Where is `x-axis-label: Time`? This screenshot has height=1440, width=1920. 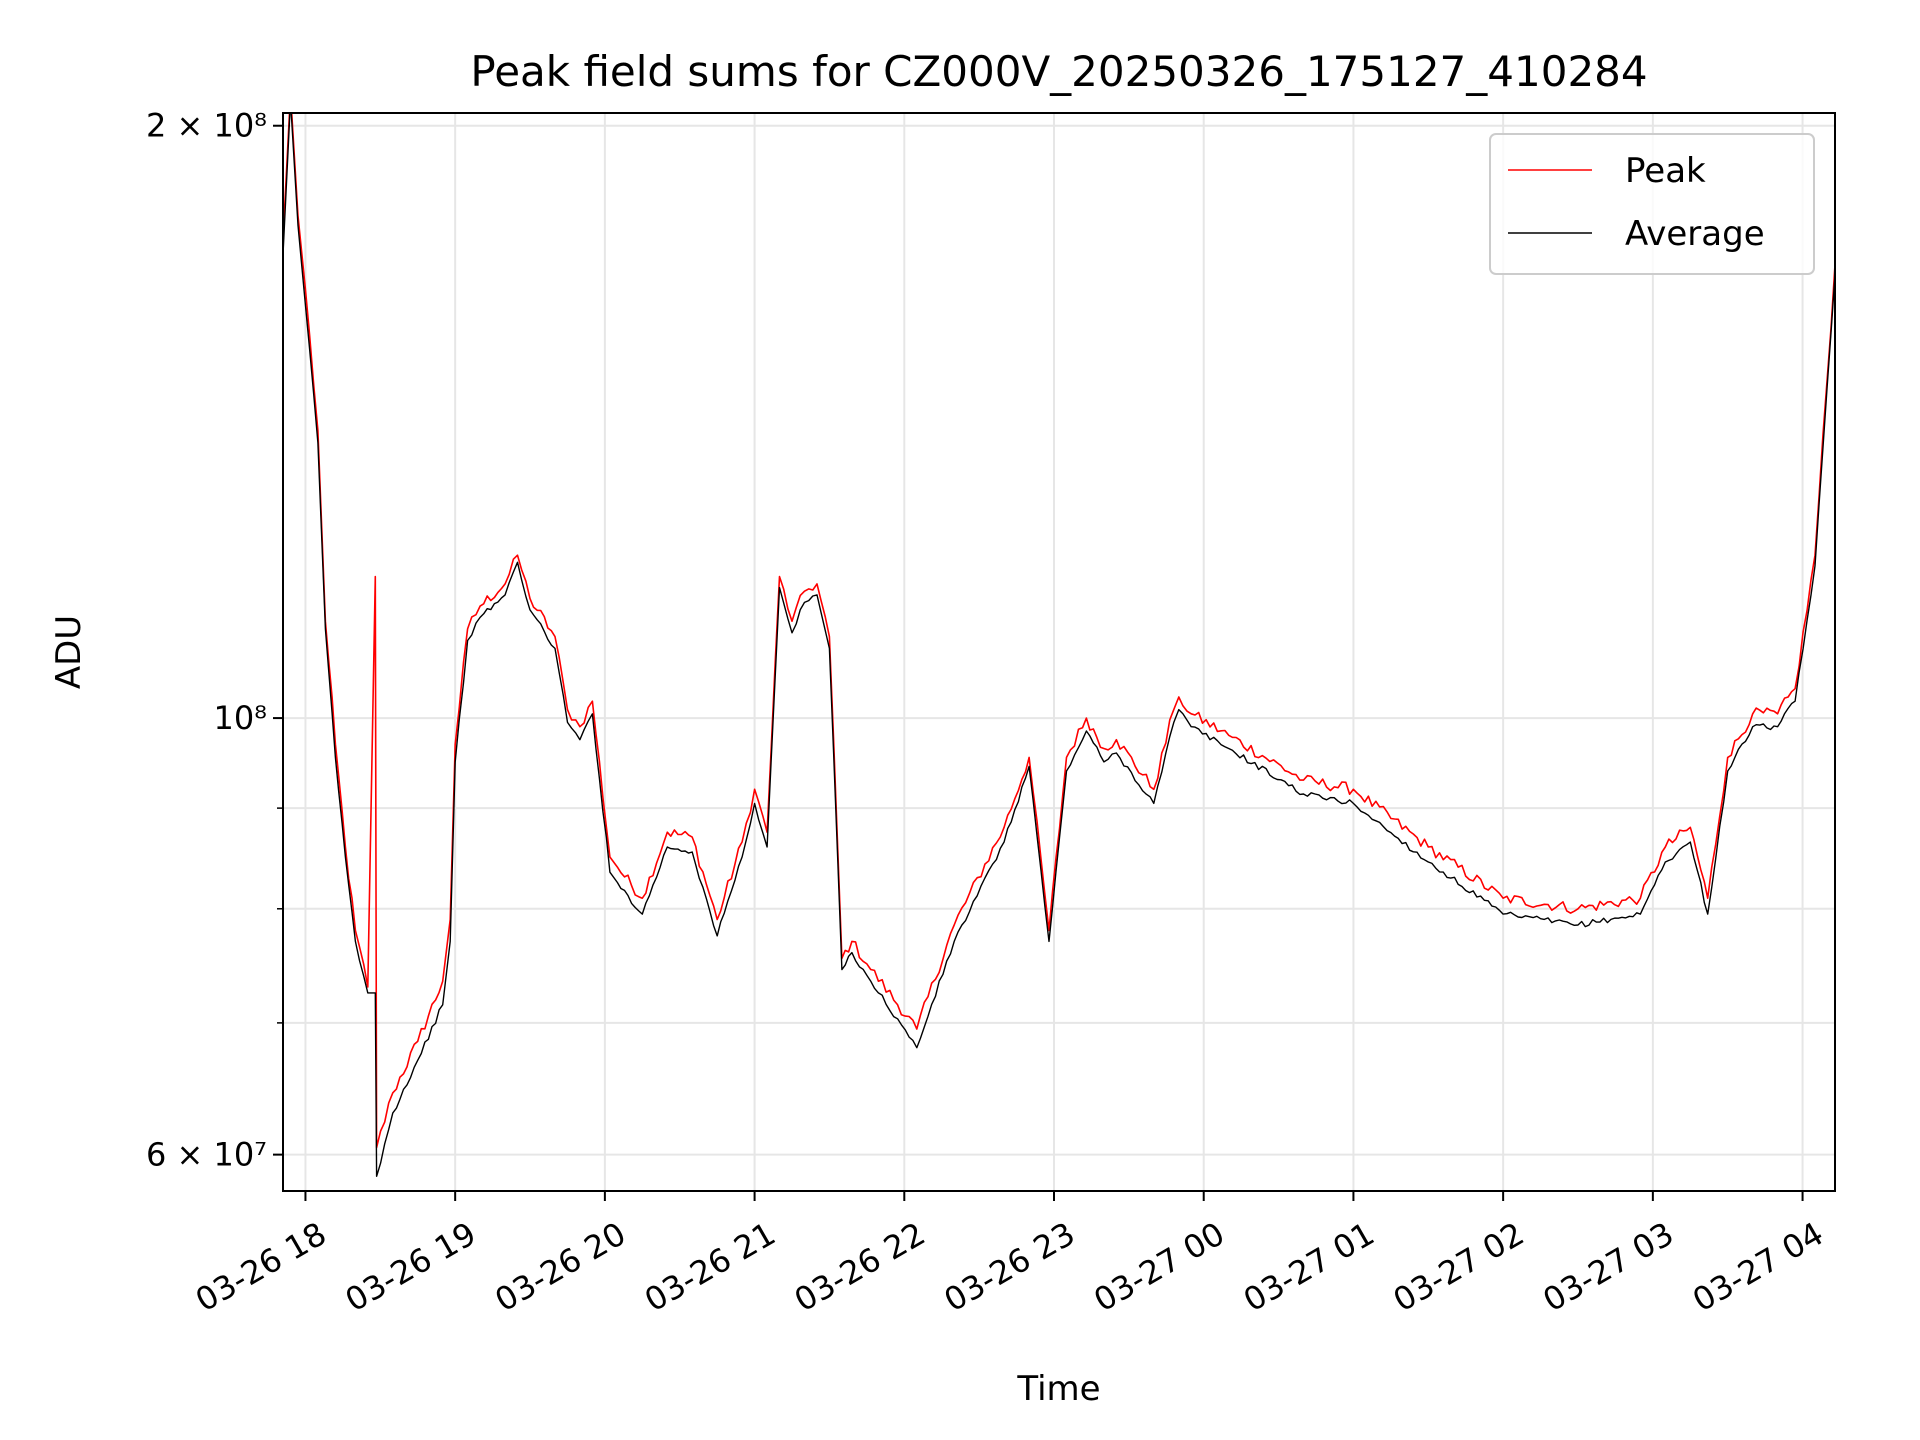 x-axis-label: Time is located at coordinates (1058, 1389).